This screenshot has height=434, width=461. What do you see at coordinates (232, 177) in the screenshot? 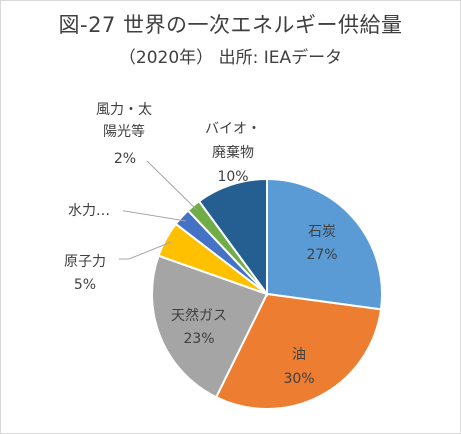
I see `slice-label-bio-value: 10%` at bounding box center [232, 177].